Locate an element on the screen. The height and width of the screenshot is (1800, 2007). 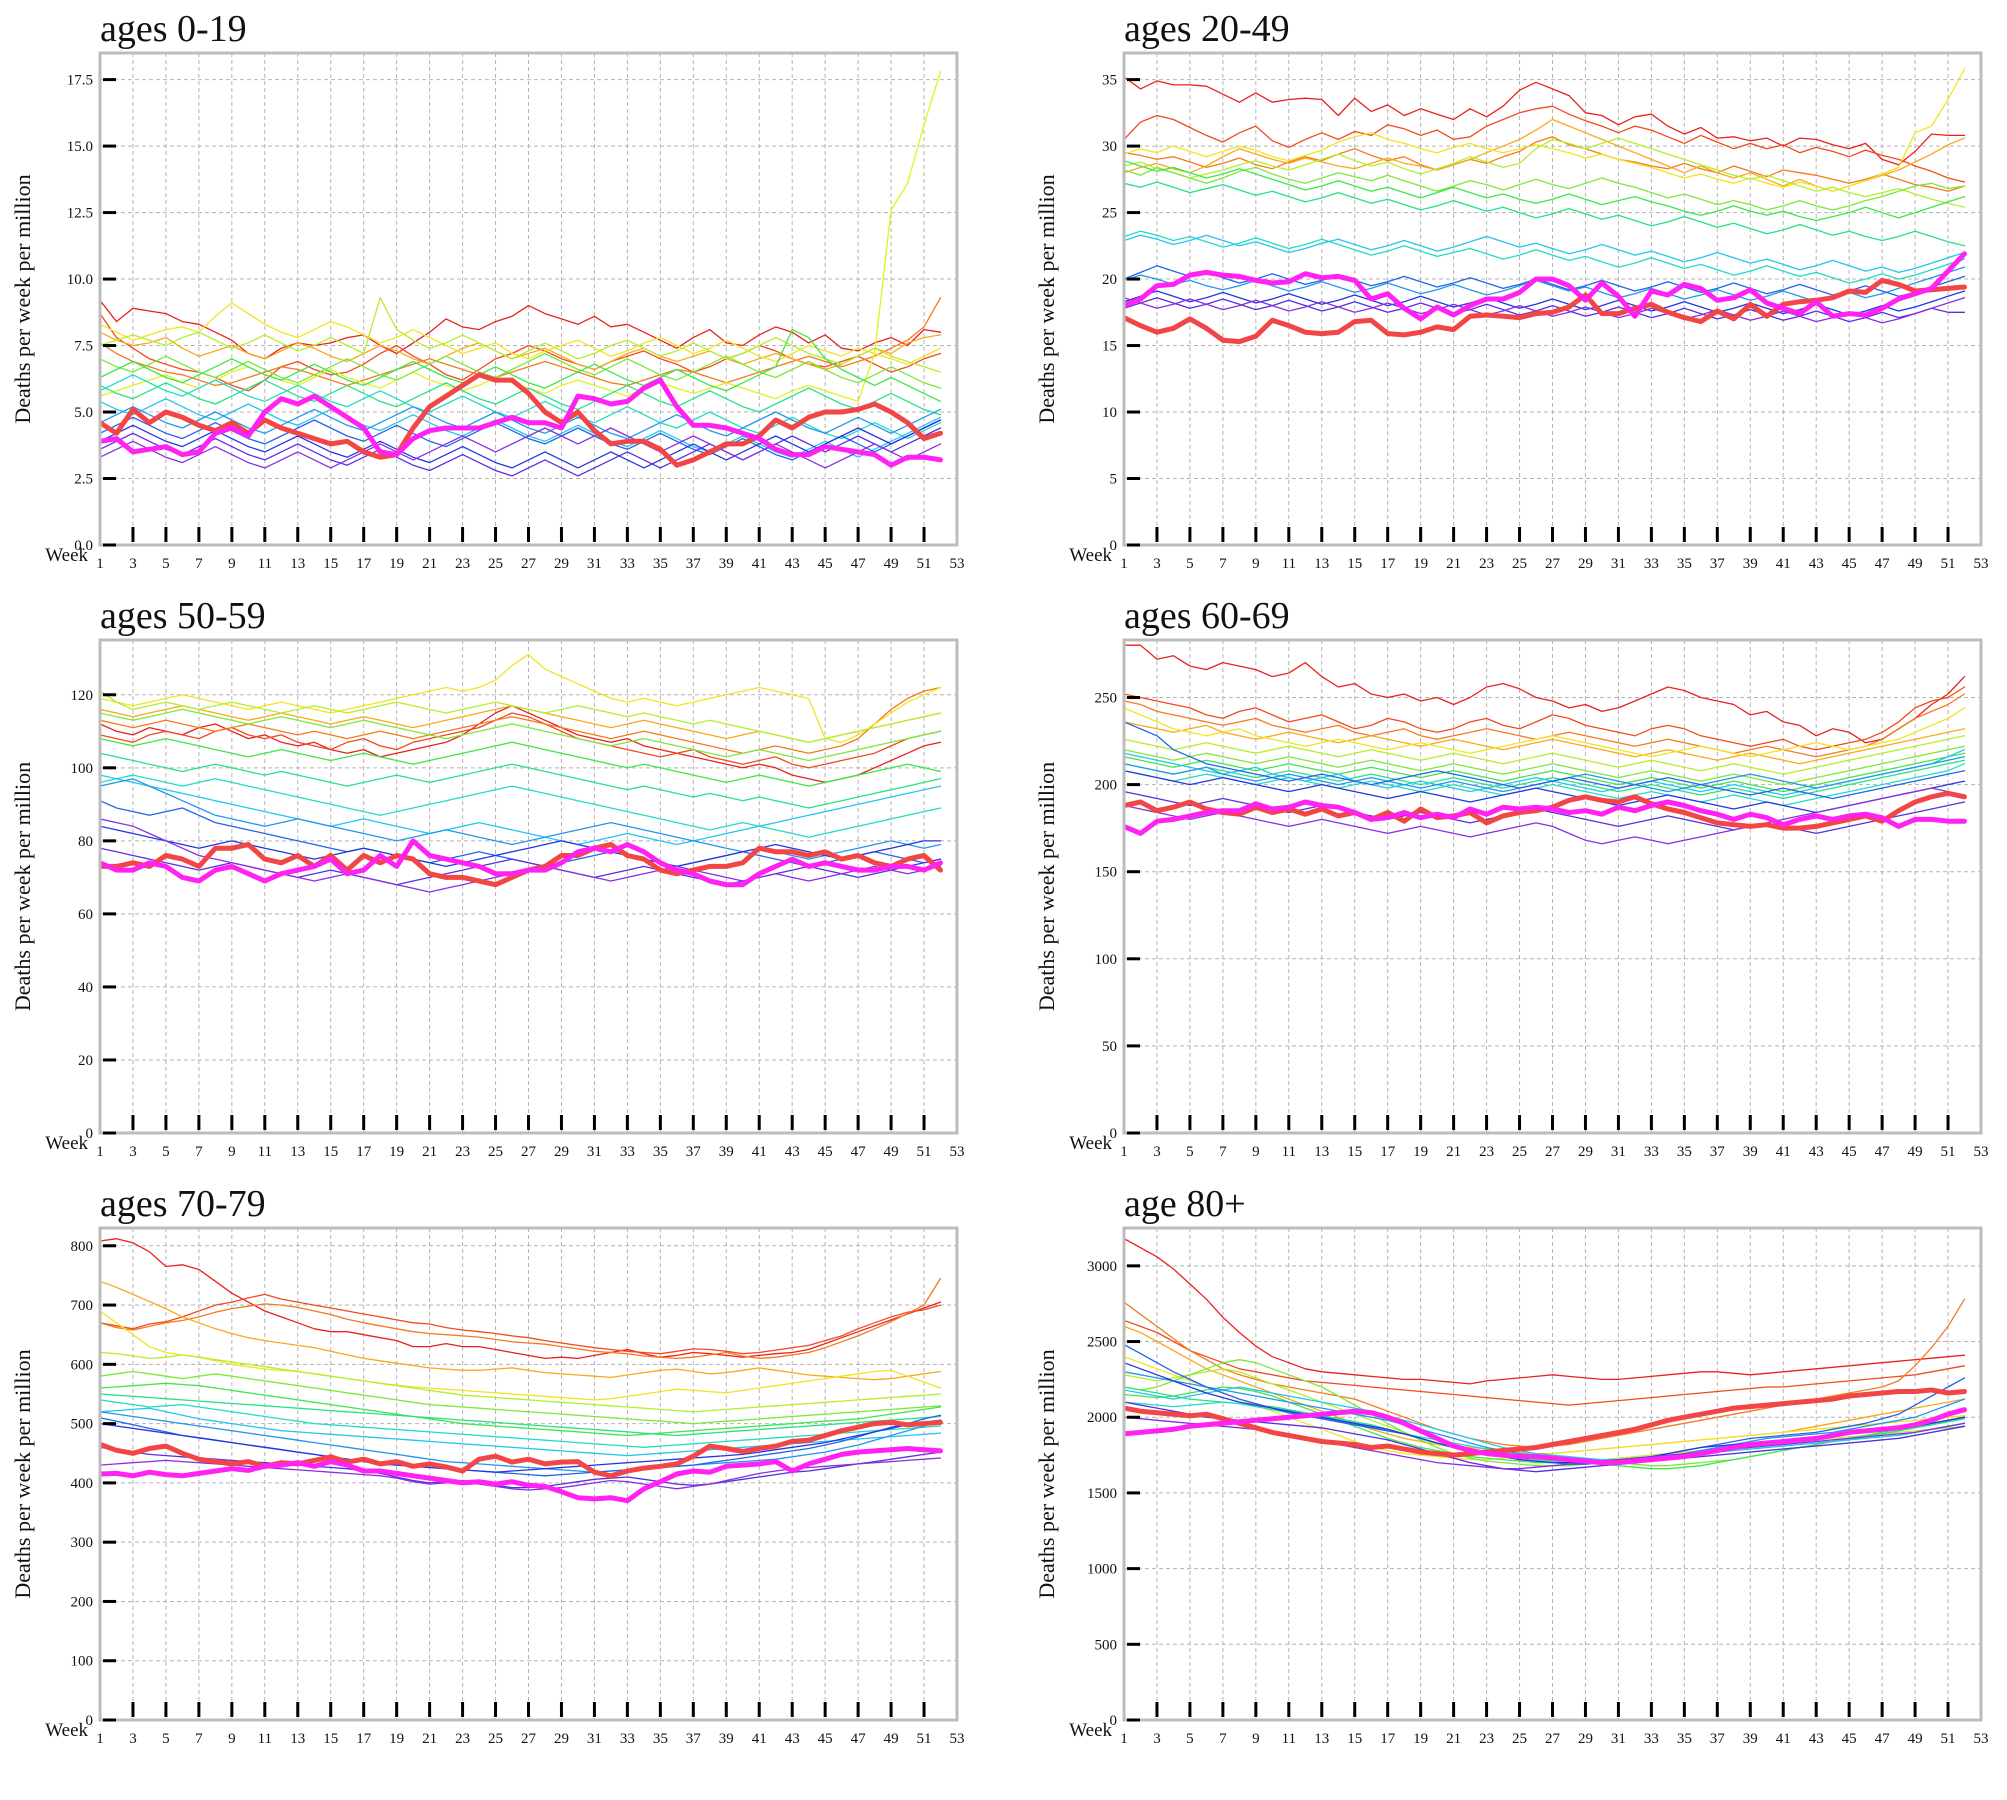
y-tick-label: 150 is located at coordinates (1106, 873).